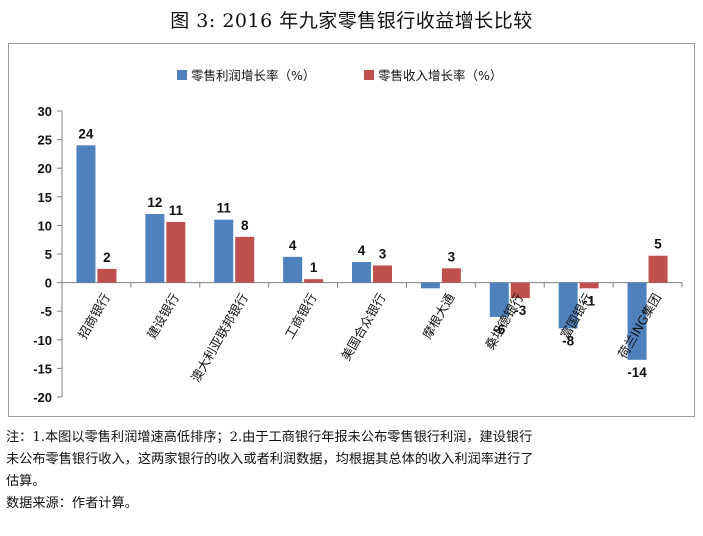 This screenshot has width=703, height=536. Describe the element at coordinates (107, 257) in the screenshot. I see `data-label-series-2: 2` at that location.